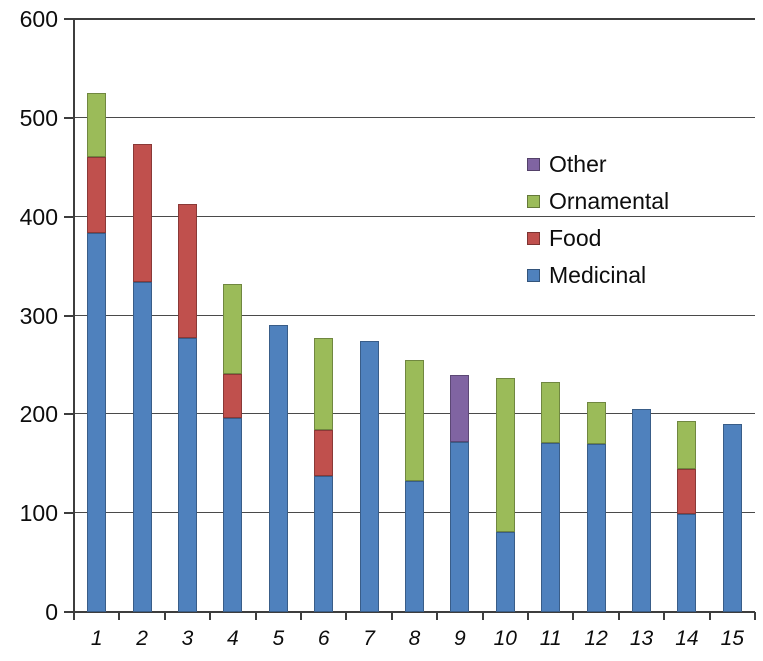 The width and height of the screenshot is (763, 661). I want to click on x-tick-label: 6, so click(323, 638).